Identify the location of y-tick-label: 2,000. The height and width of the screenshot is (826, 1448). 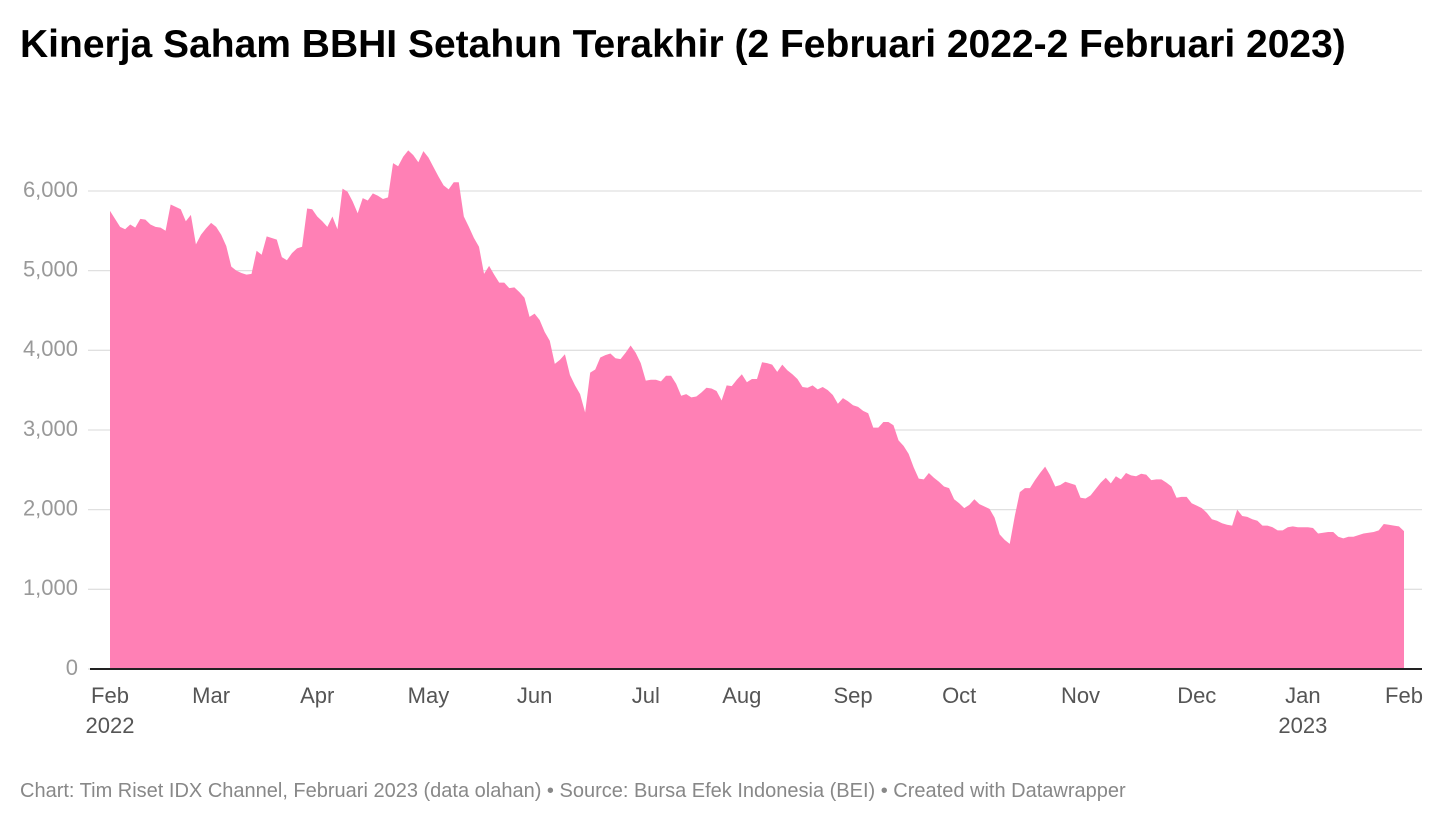
(50, 507).